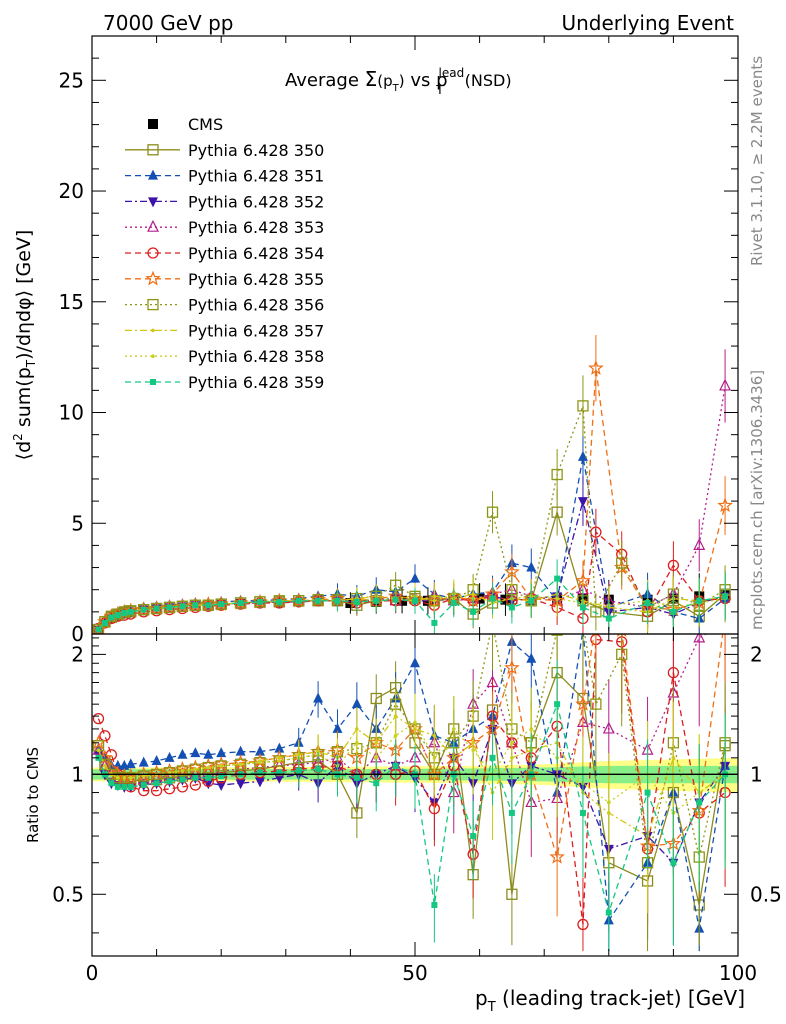 This screenshot has width=786, height=1024. What do you see at coordinates (33, 795) in the screenshot?
I see `ratio-y-axis-label: Ratio to CMS` at bounding box center [33, 795].